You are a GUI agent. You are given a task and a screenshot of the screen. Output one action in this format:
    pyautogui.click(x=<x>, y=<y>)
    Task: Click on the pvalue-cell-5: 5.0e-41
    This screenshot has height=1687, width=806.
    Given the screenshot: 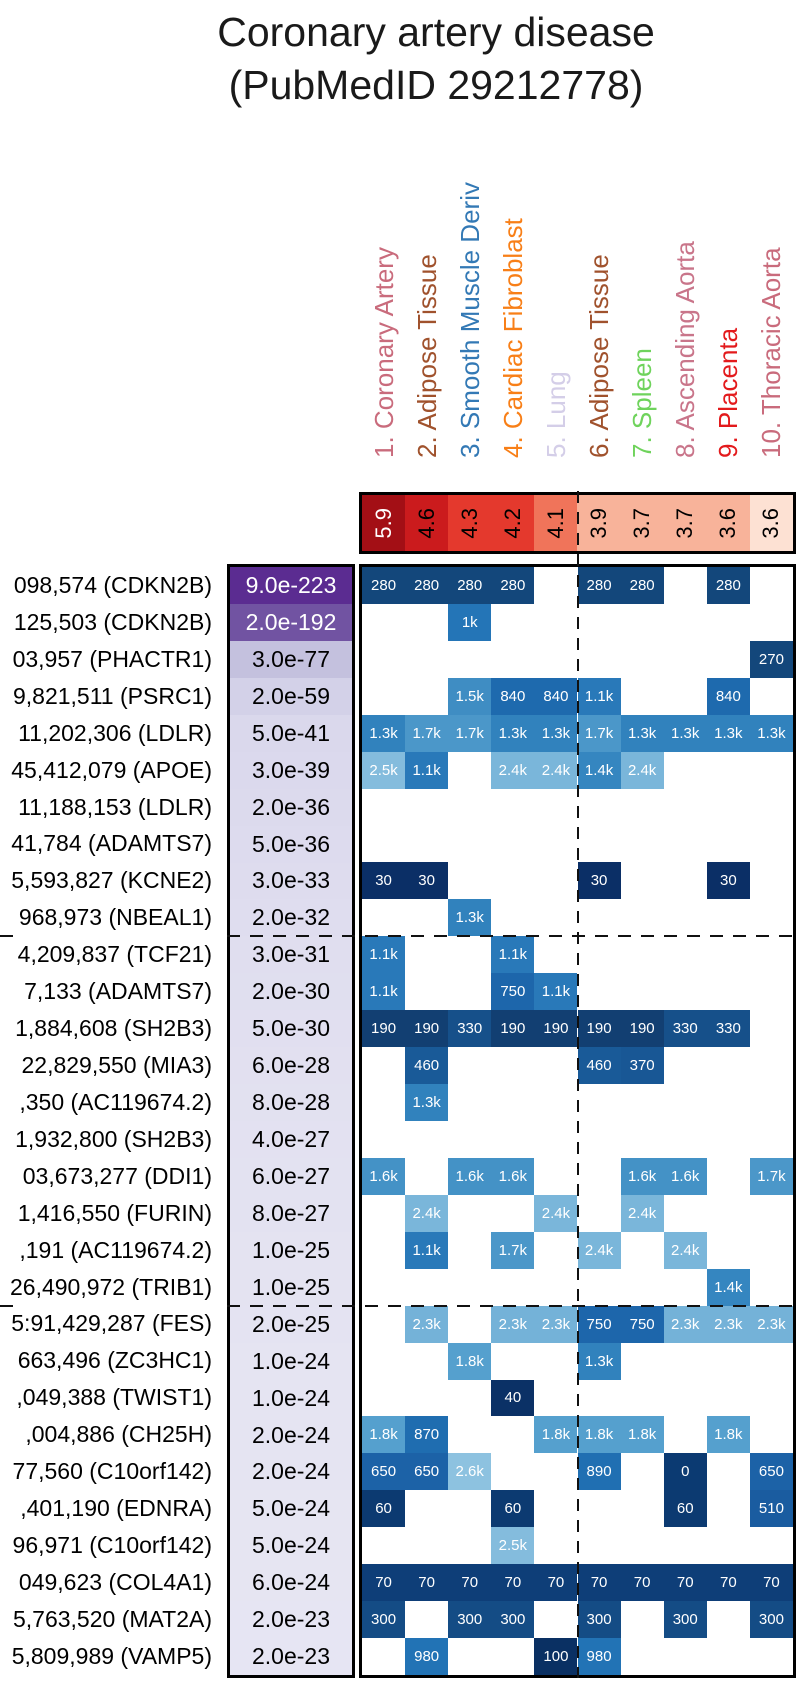 What is the action you would take?
    pyautogui.click(x=291, y=733)
    